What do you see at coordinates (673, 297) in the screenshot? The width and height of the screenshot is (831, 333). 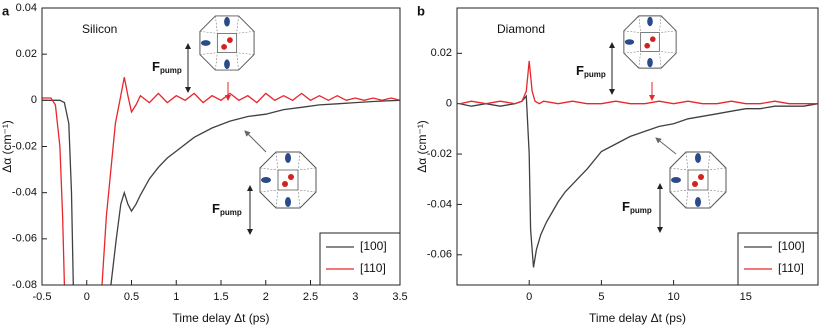 I see `x-tick-label: 10` at bounding box center [673, 297].